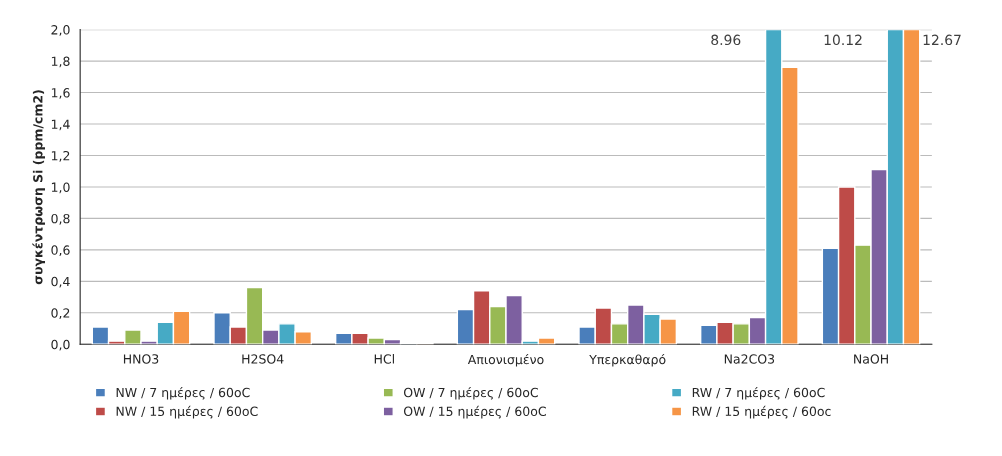  What do you see at coordinates (60, 156) in the screenshot?
I see `y-tick-label: 1,2` at bounding box center [60, 156].